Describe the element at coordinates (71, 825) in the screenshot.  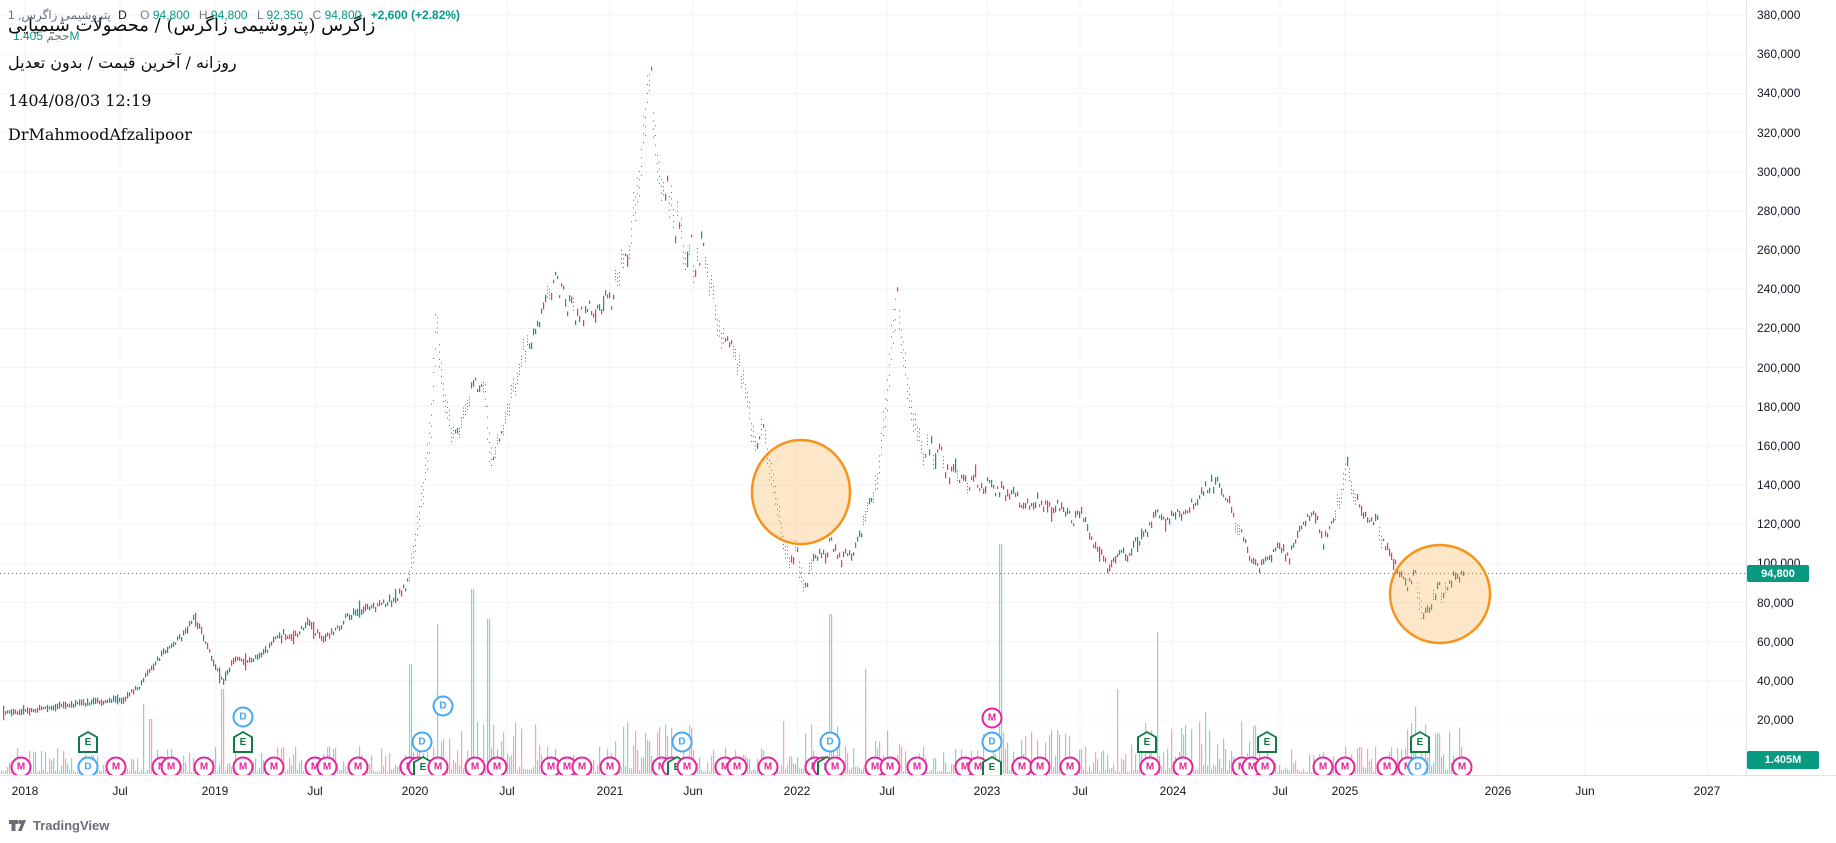
I see `tradingview-brand-text: TradingView` at that location.